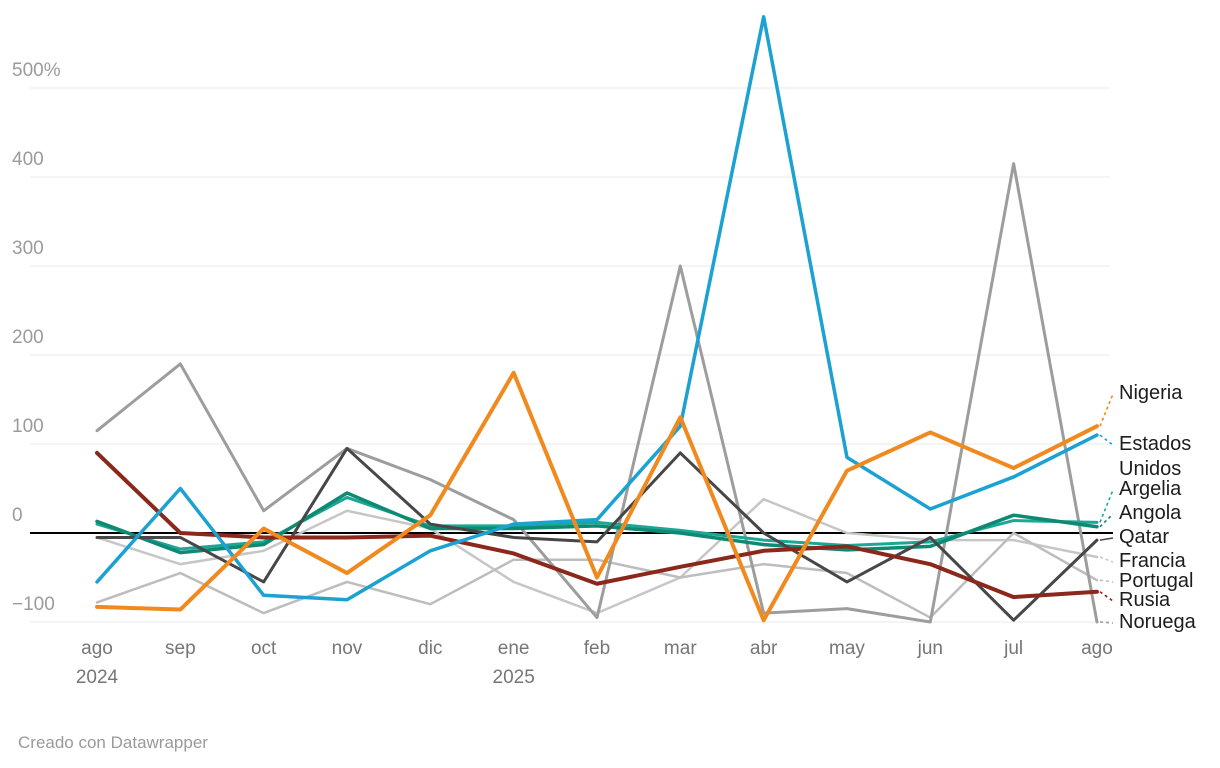 The height and width of the screenshot is (768, 1220). Describe the element at coordinates (1152, 561) in the screenshot. I see `series-label-francia: Francia` at that location.